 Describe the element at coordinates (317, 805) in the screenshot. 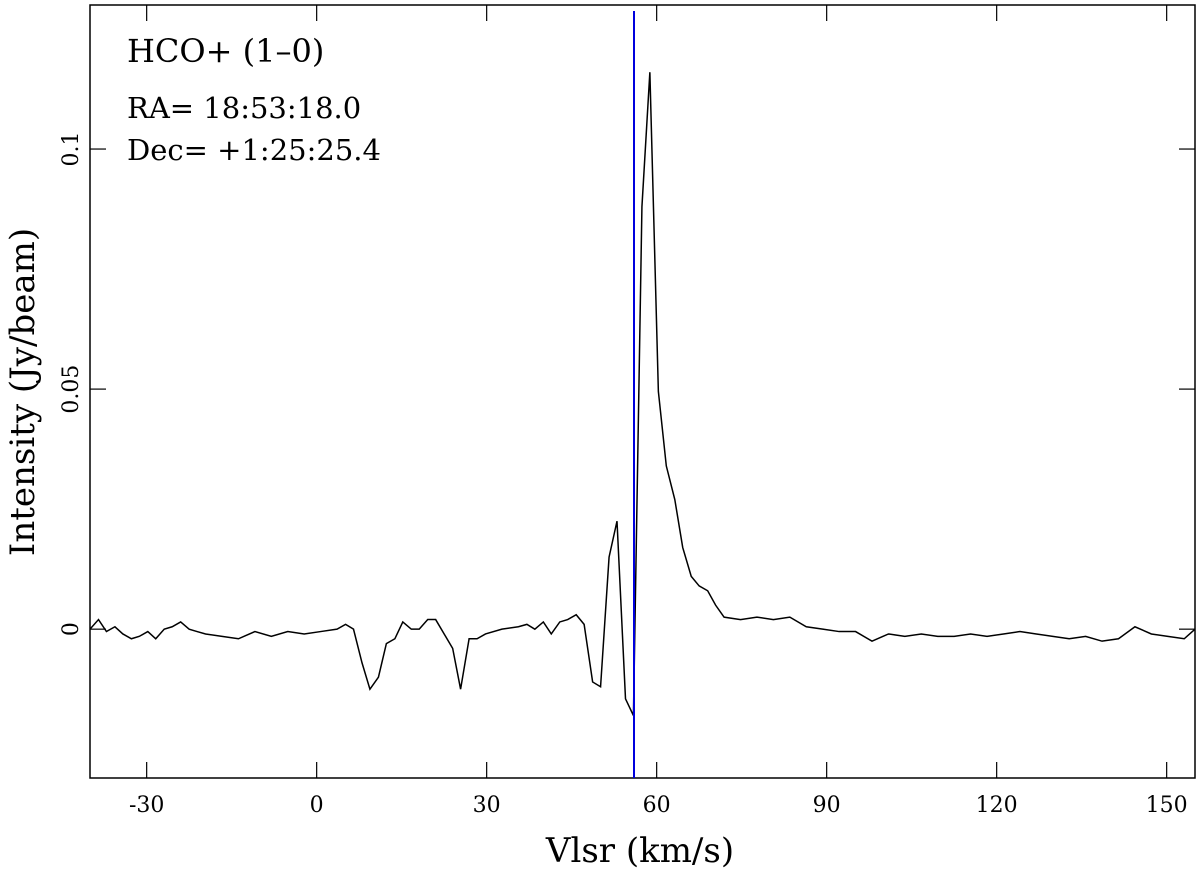

I see `x-tick-label: 0` at that location.